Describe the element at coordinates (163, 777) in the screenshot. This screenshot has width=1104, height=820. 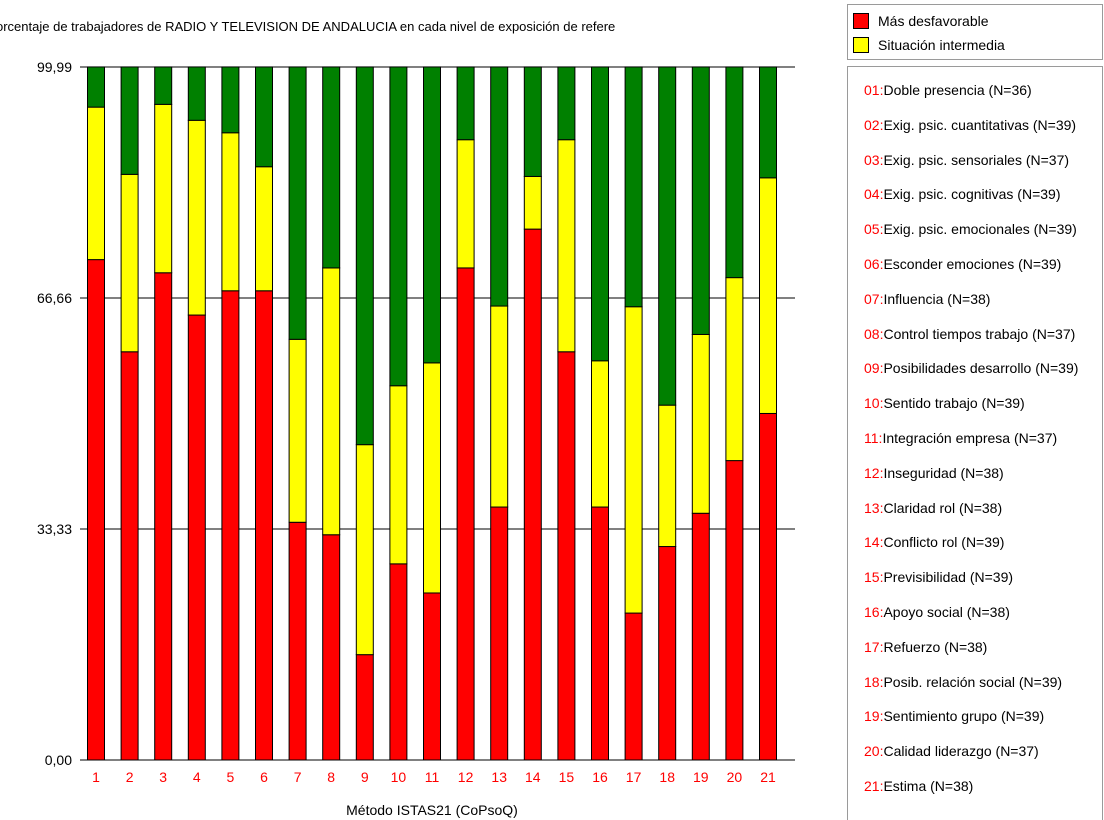
I see `x-tick-label: 3` at that location.